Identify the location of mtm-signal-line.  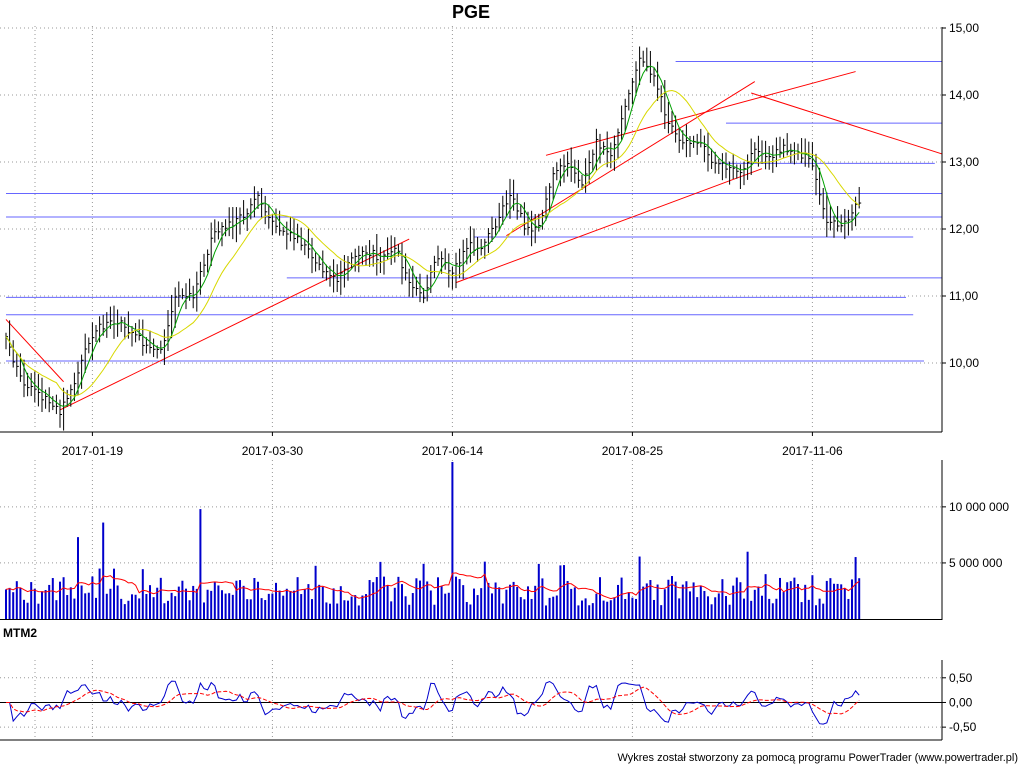
(433, 700).